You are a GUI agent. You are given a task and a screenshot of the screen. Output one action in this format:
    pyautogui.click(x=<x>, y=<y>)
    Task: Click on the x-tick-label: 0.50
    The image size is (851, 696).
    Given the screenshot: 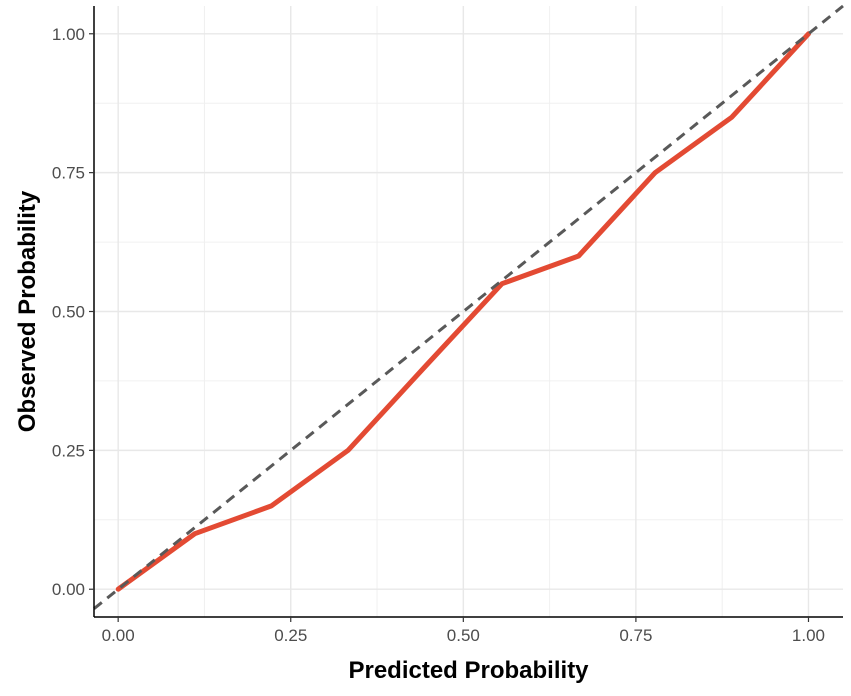 What is the action you would take?
    pyautogui.click(x=463, y=635)
    